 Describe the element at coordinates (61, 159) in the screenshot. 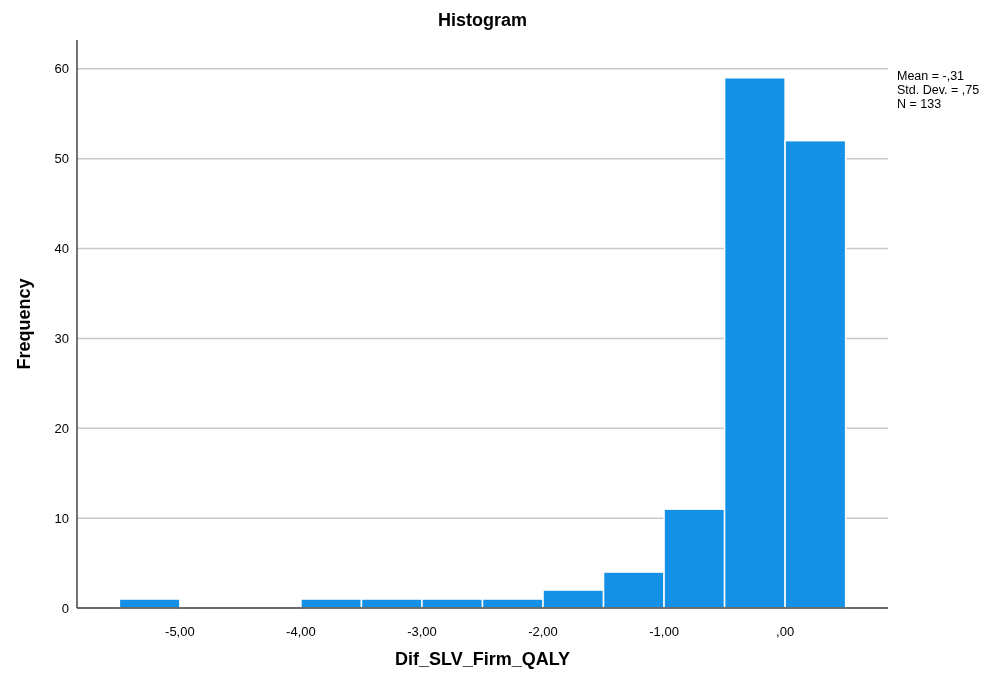

I see `y-tick-label: 50` at that location.